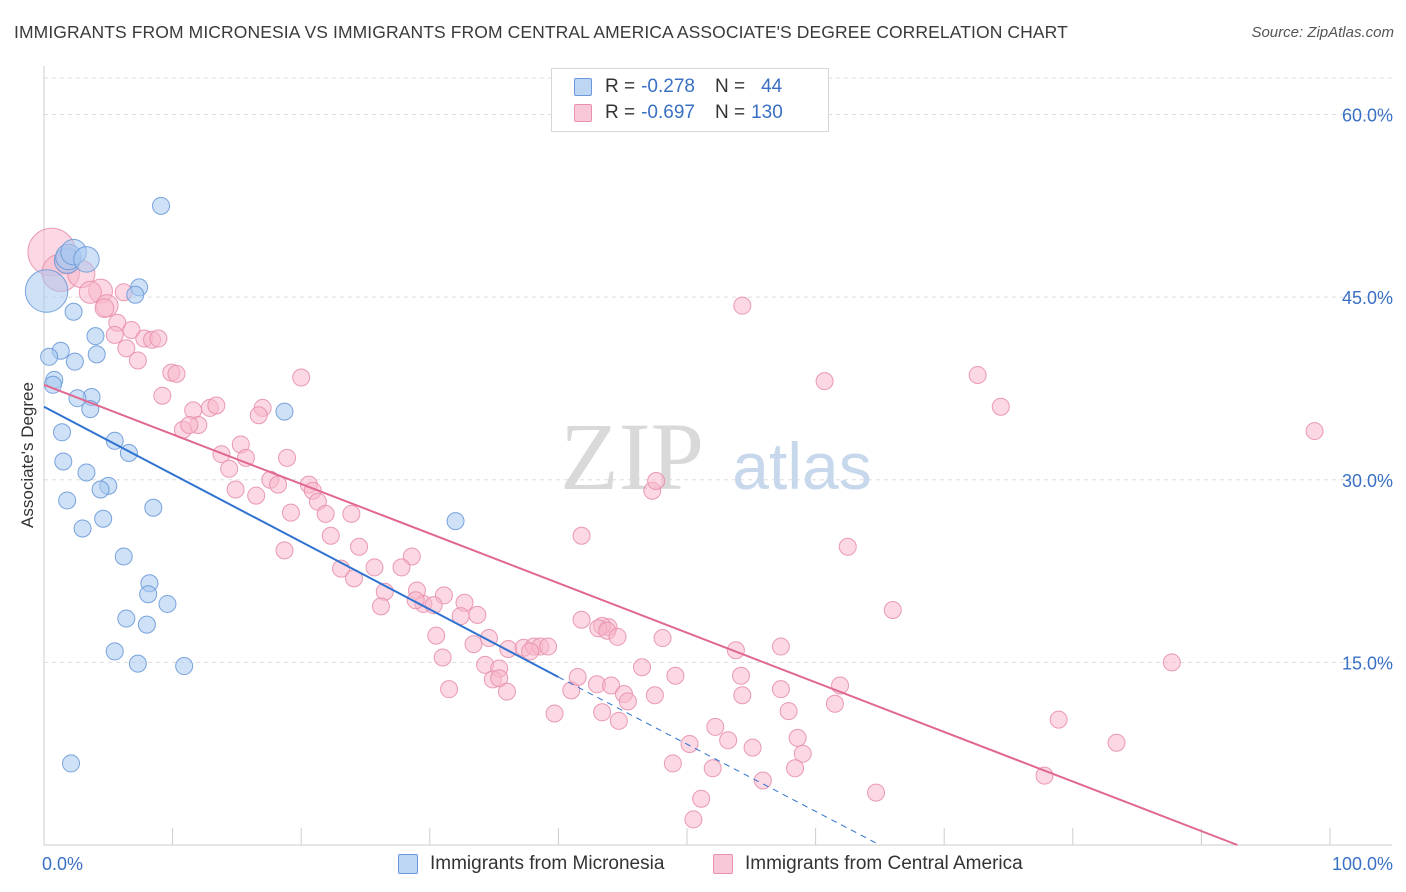  I want to click on bottom-legend-swatch-pink, so click(723, 864).